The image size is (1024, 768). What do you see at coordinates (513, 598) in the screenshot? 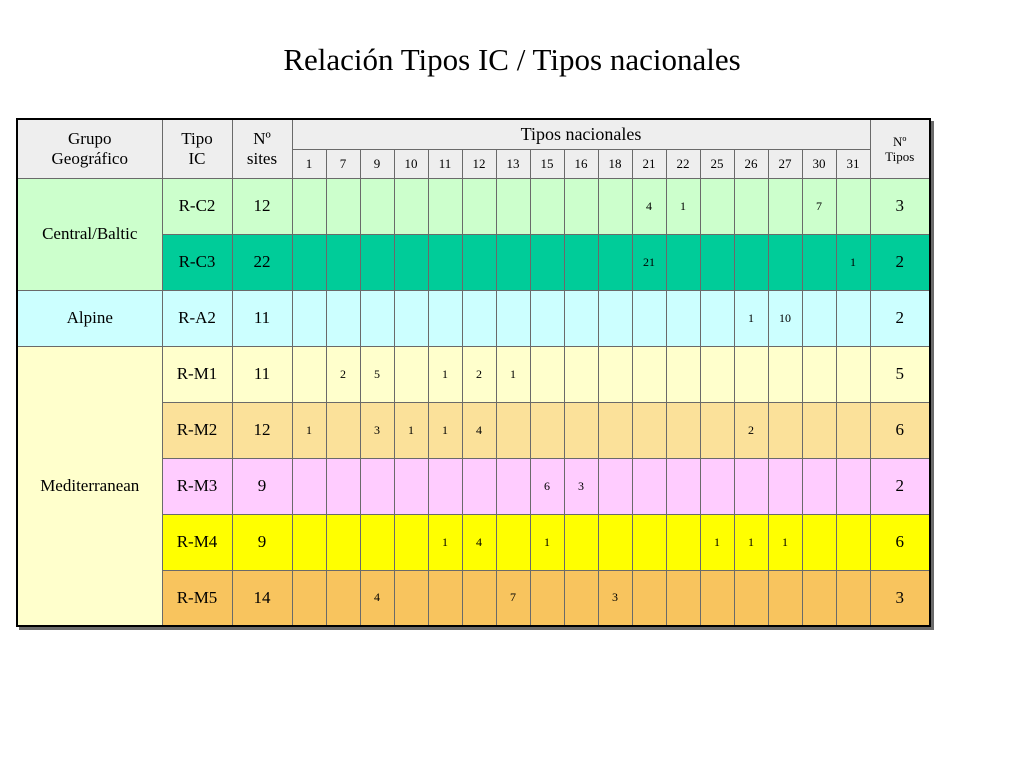
I see `value-cell: 7` at bounding box center [513, 598].